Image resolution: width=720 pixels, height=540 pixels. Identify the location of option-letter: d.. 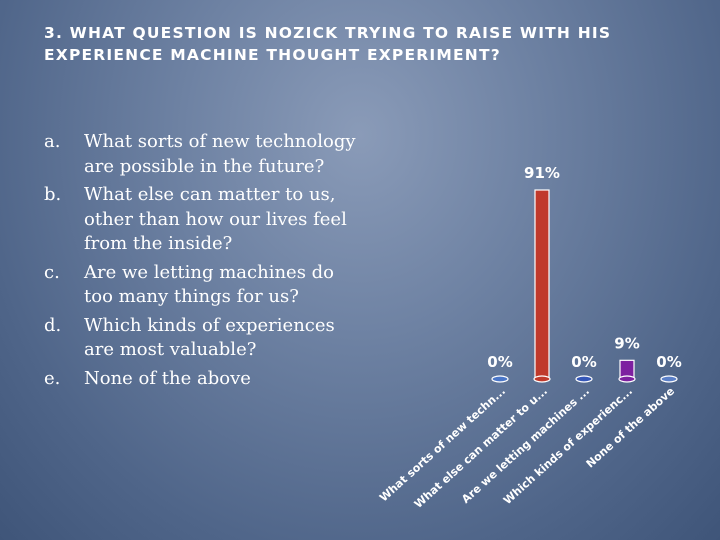
(53, 325).